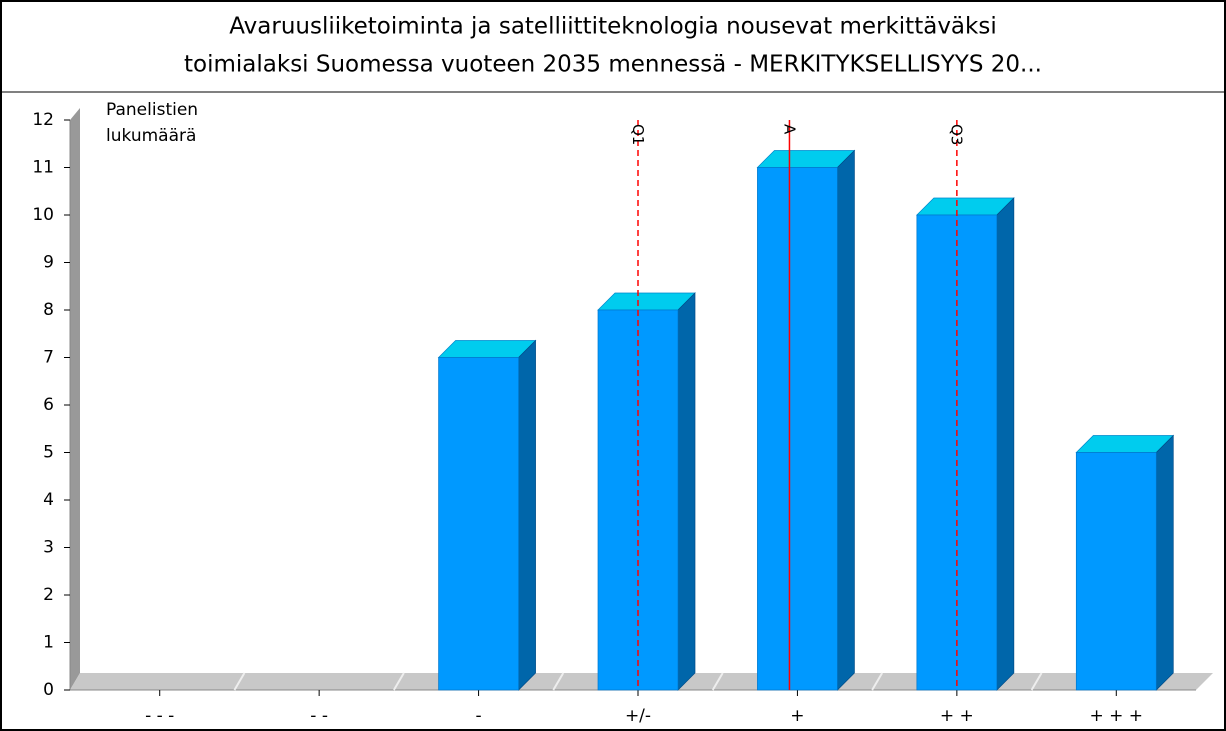  What do you see at coordinates (48, 595) in the screenshot?
I see `y-tick-label: 2` at bounding box center [48, 595].